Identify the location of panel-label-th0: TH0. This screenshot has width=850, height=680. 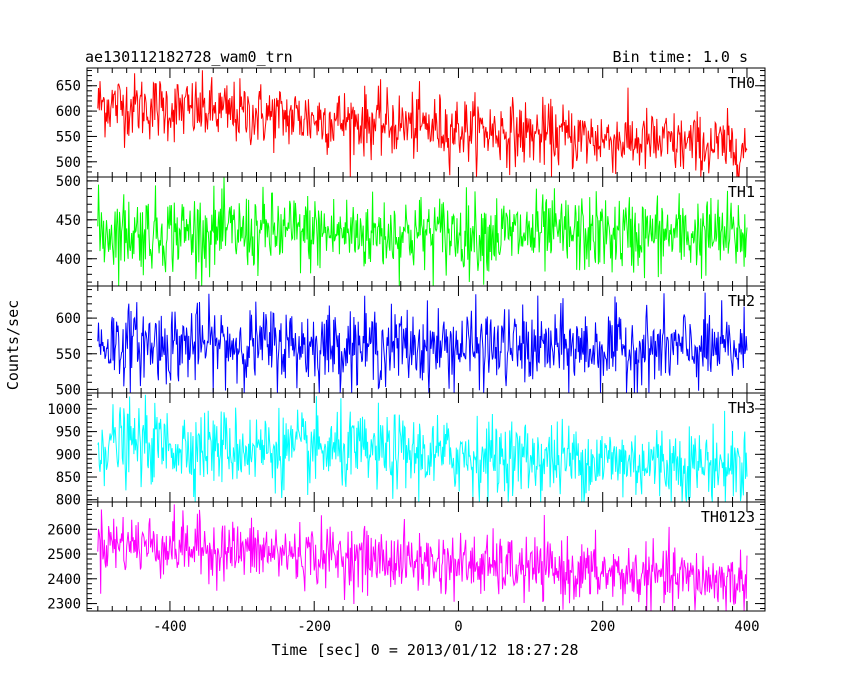
(741, 83).